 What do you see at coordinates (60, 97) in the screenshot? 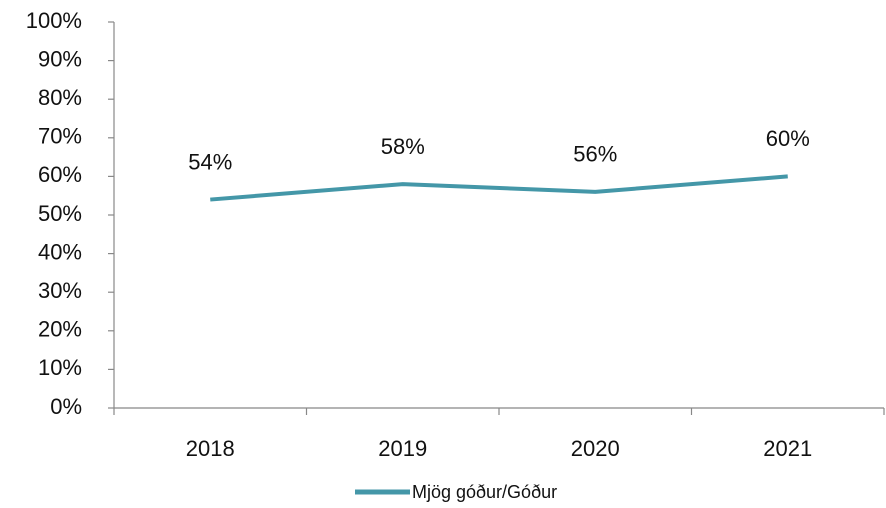
I see `y-tick-label: 80%` at bounding box center [60, 97].